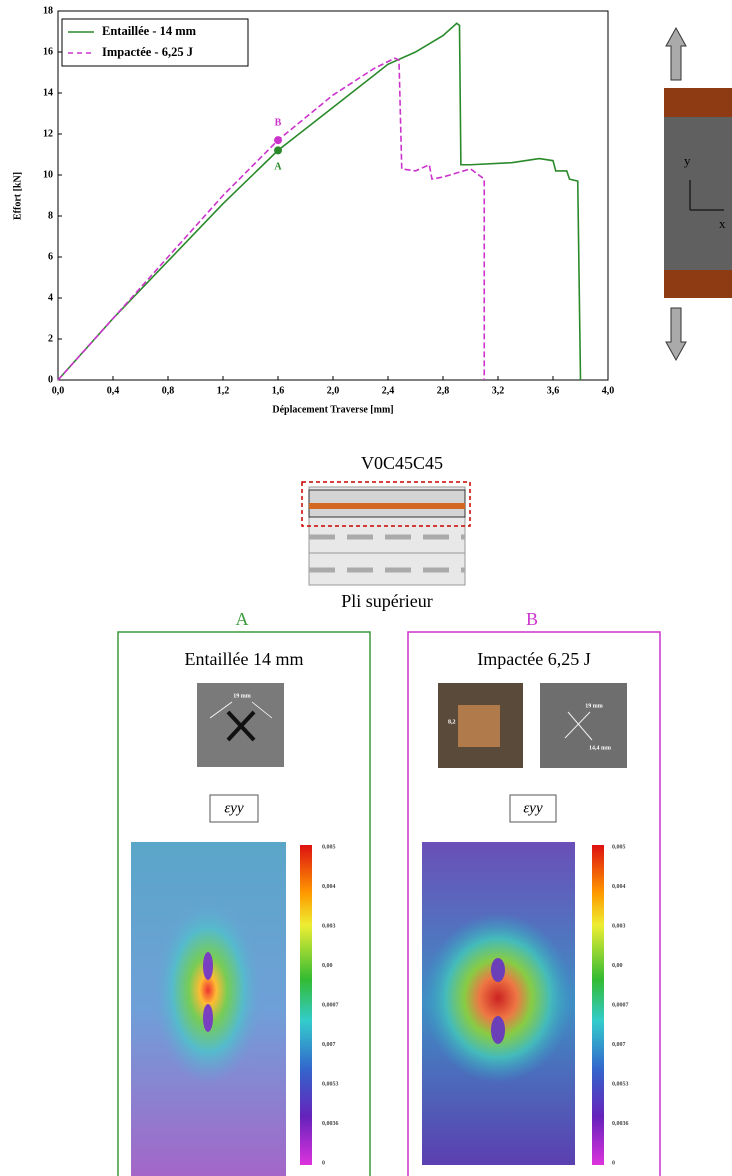 The width and height of the screenshot is (732, 1176). I want to click on dimension, so click(241, 710).